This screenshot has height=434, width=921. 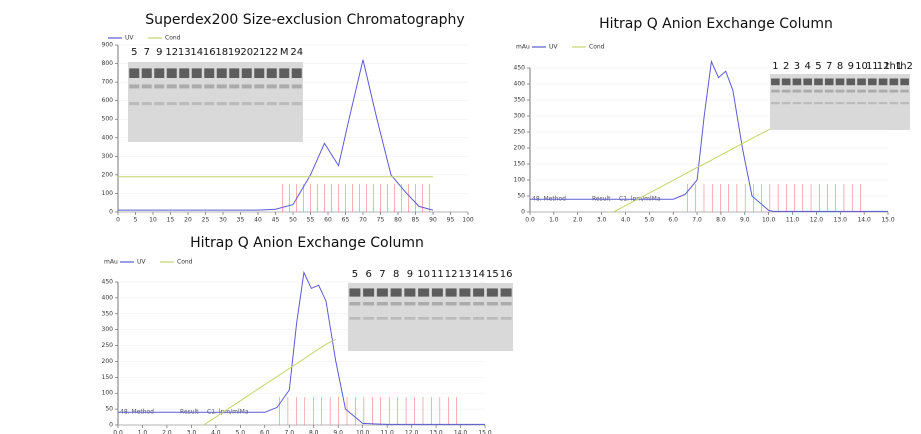 I want to click on gel-lane-label: 19, so click(x=234, y=52).